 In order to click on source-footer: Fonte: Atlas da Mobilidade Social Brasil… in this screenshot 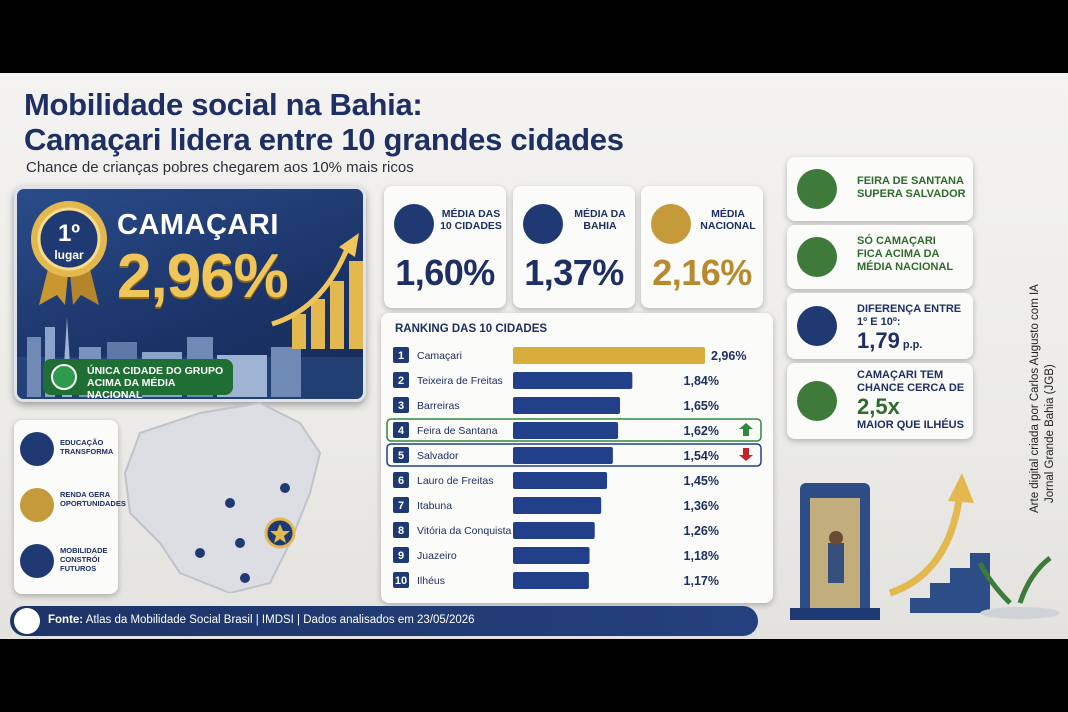, I will do `click(384, 621)`.